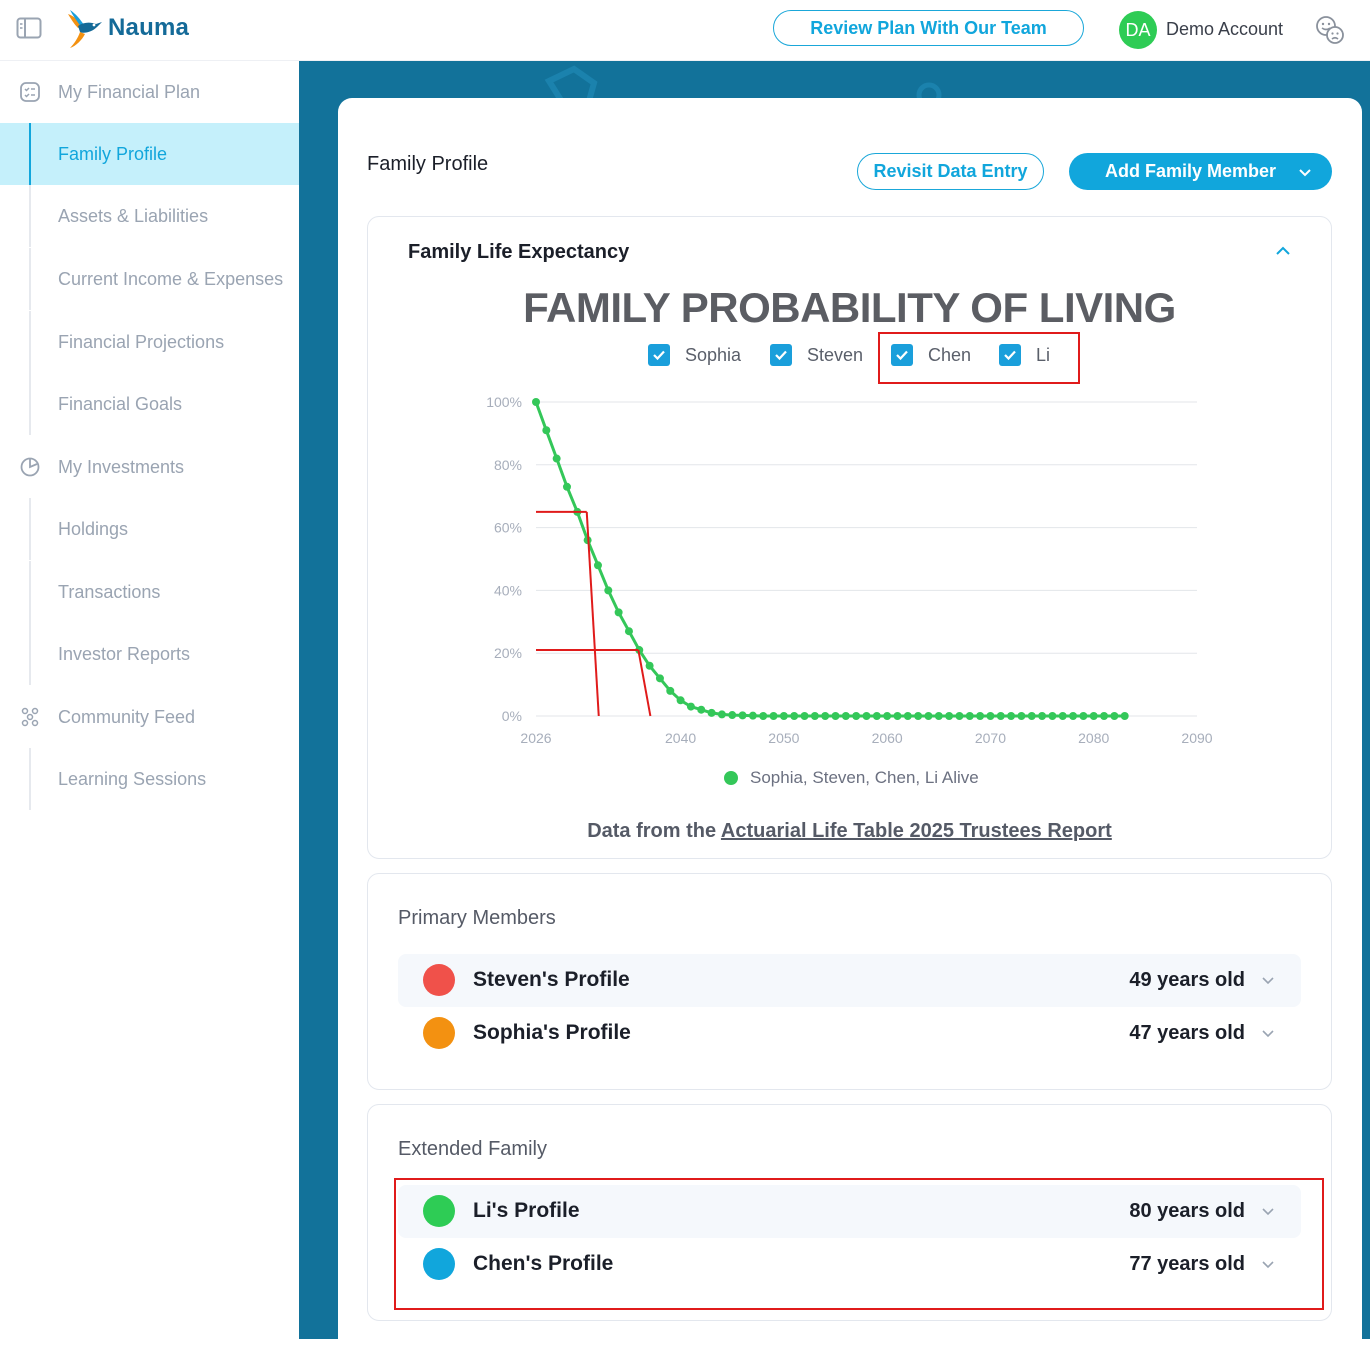 The image size is (1370, 1358). I want to click on x-tick-label: 2040, so click(680, 738).